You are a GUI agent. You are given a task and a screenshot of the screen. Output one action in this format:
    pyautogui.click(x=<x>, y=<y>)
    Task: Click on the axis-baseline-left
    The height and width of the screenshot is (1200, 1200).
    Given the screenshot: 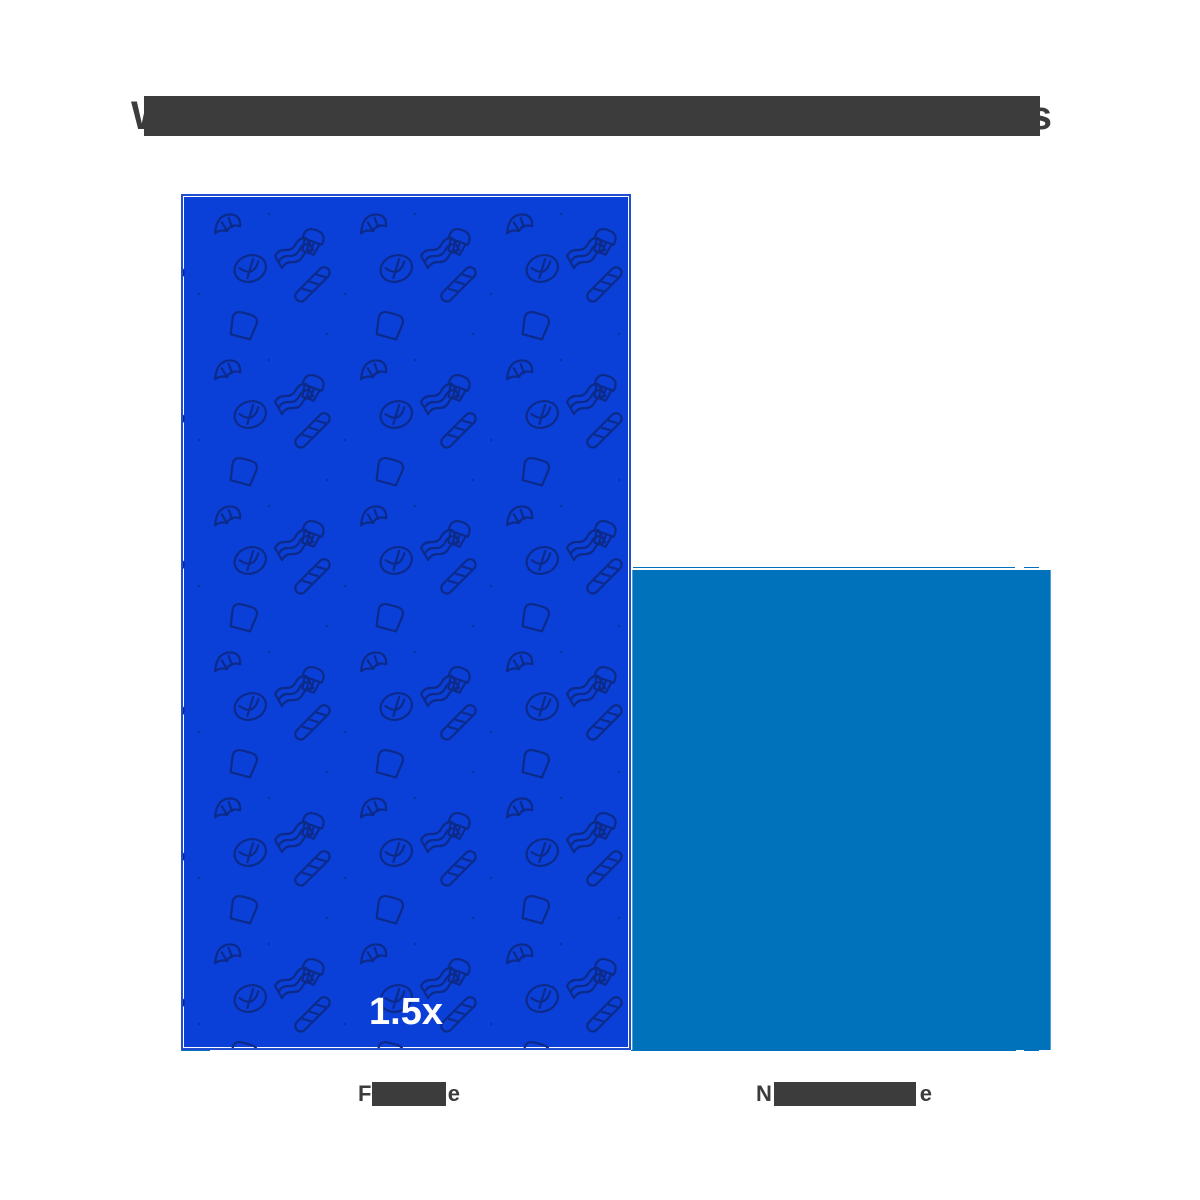 What is the action you would take?
    pyautogui.click(x=195, y=1050)
    